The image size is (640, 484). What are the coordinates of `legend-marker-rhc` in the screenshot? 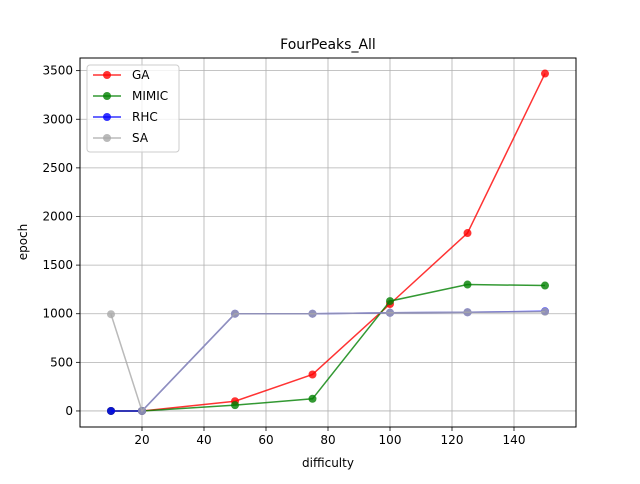 It's located at (107, 117).